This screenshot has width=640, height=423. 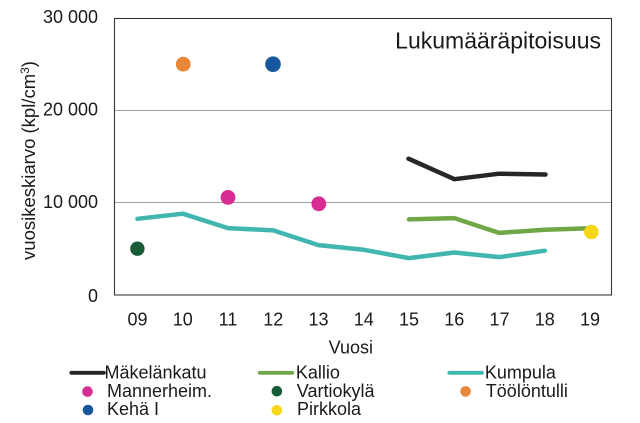 I want to click on svg-text: Kumpula, so click(x=521, y=373).